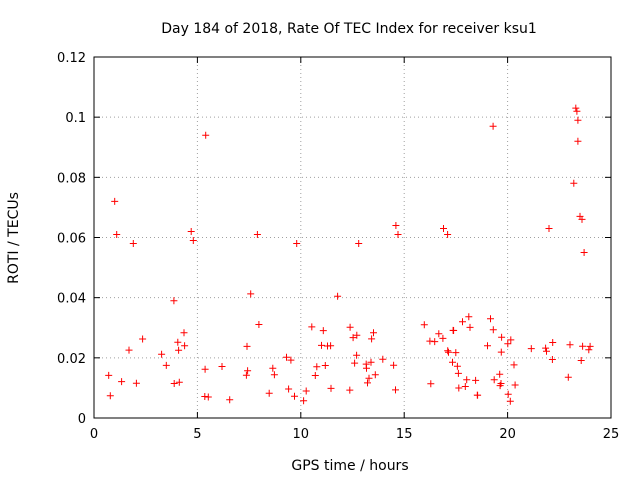 Image resolution: width=640 pixels, height=480 pixels. I want to click on y-tick-label: 0.06, so click(71, 239).